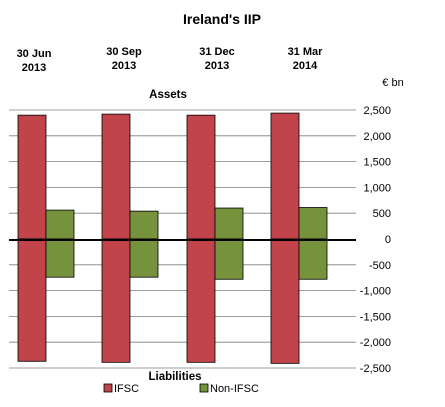 This screenshot has width=445, height=407. I want to click on liabilities-label: Liabilities, so click(174, 377).